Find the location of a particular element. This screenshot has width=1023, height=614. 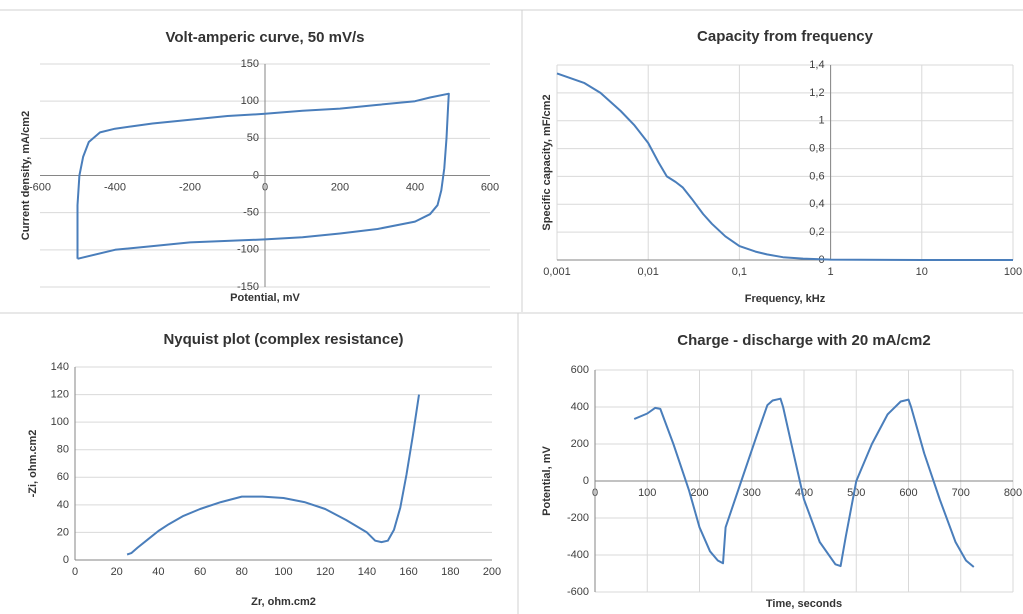

x-tick-label: 0 is located at coordinates (75, 572).